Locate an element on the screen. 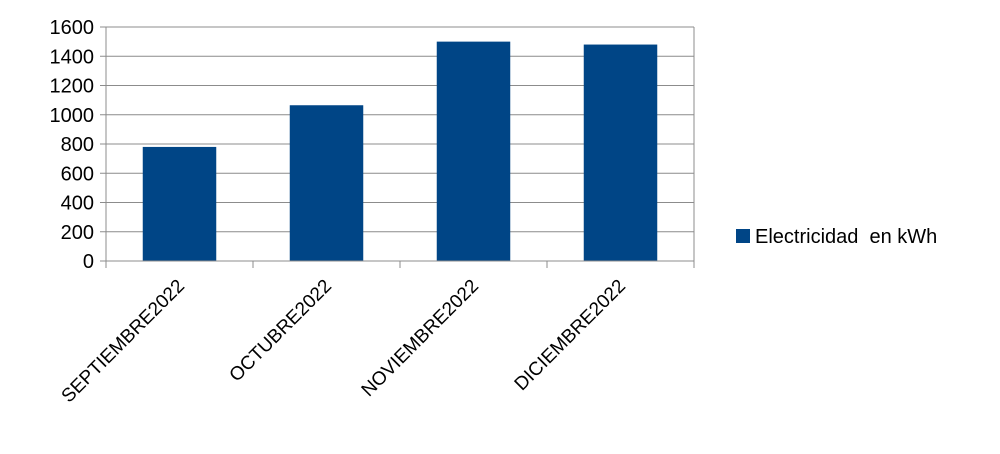 This screenshot has width=1000, height=454. y-tick-labels: 0 200 400 600 800 1000 1200 1400 1600 is located at coordinates (72, 145).